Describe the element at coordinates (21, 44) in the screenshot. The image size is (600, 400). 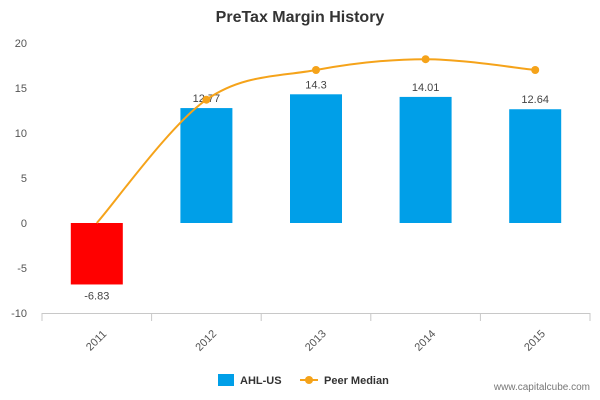
I see `y-tick-label: 20` at that location.